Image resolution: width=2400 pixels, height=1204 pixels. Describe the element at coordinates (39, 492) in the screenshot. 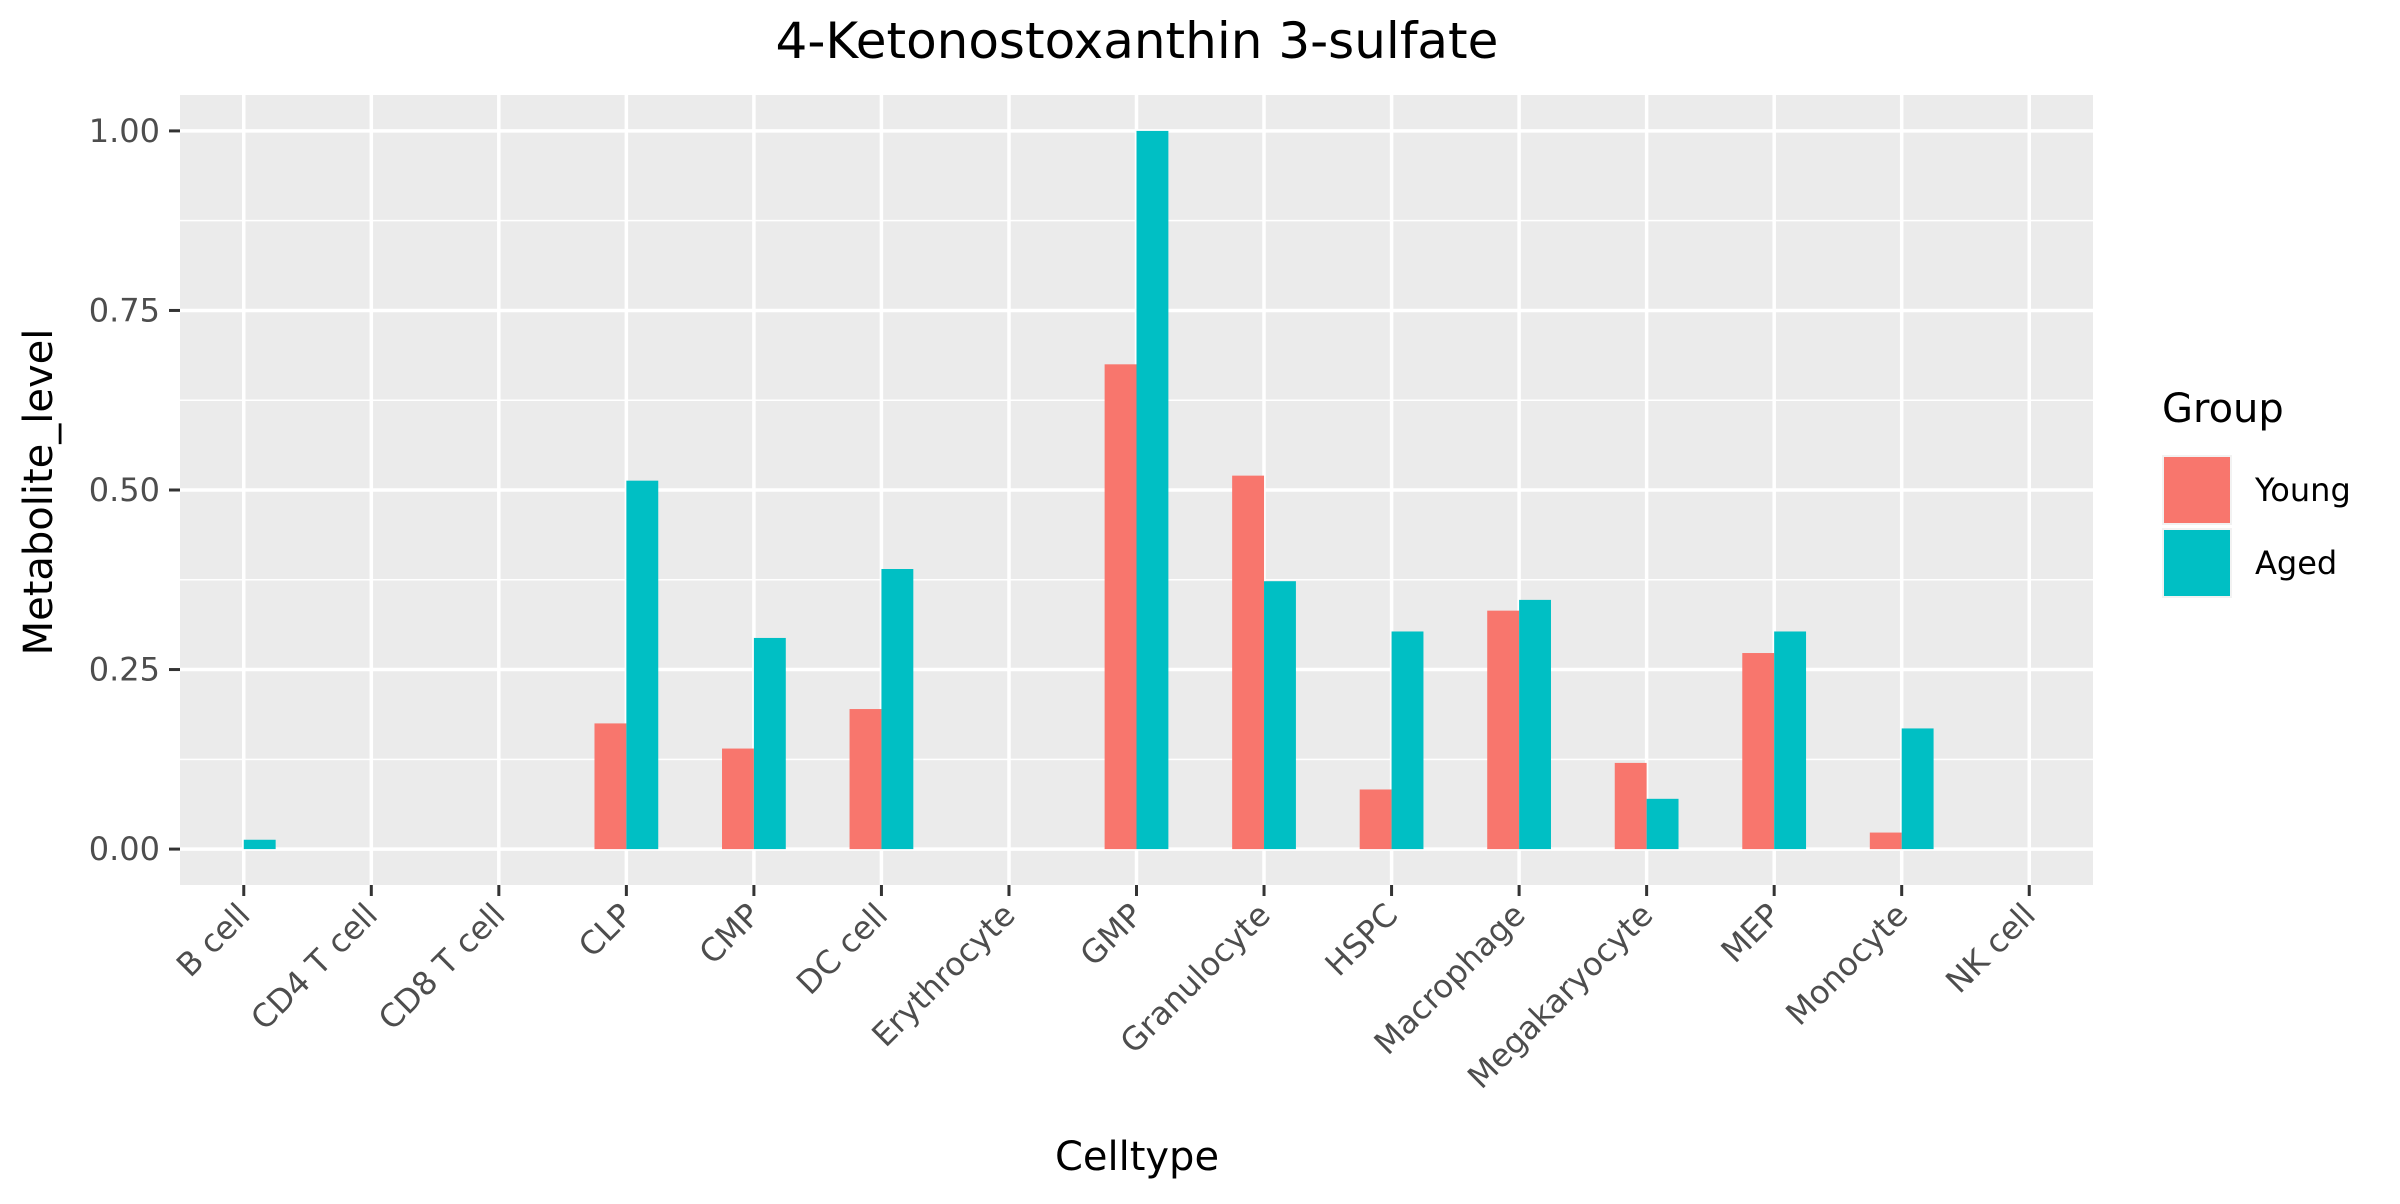

I see `y-axis-label: Metabolite_level` at that location.